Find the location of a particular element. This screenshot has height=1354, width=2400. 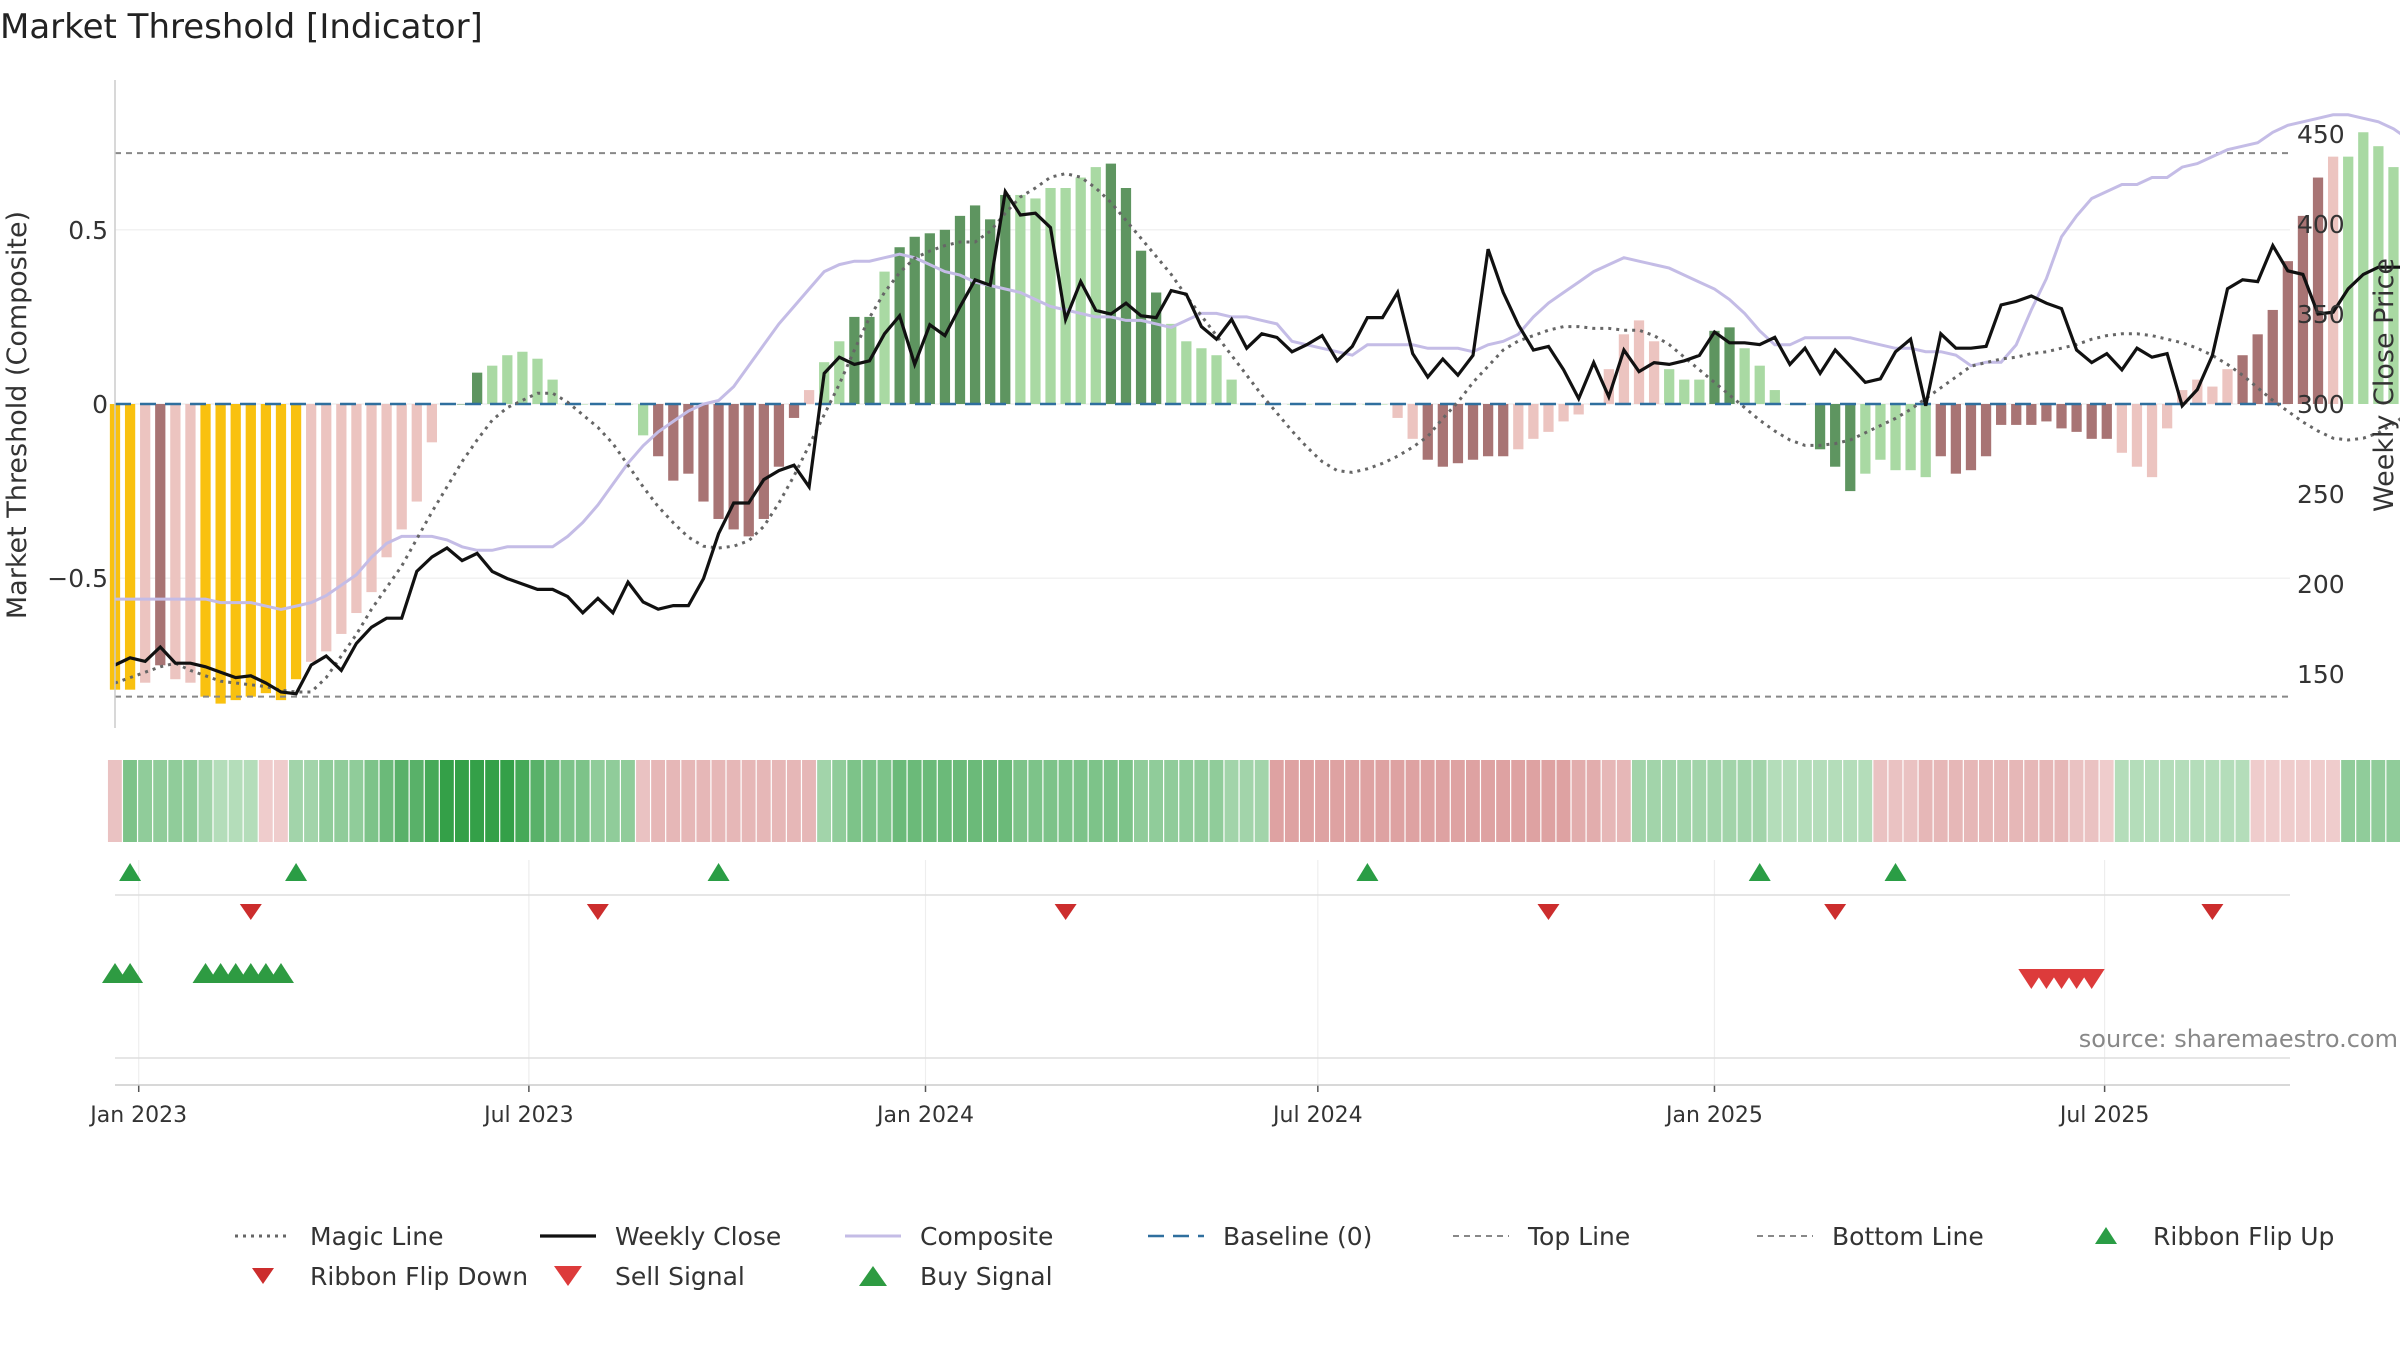

ribbon-strip is located at coordinates (1253, 801).